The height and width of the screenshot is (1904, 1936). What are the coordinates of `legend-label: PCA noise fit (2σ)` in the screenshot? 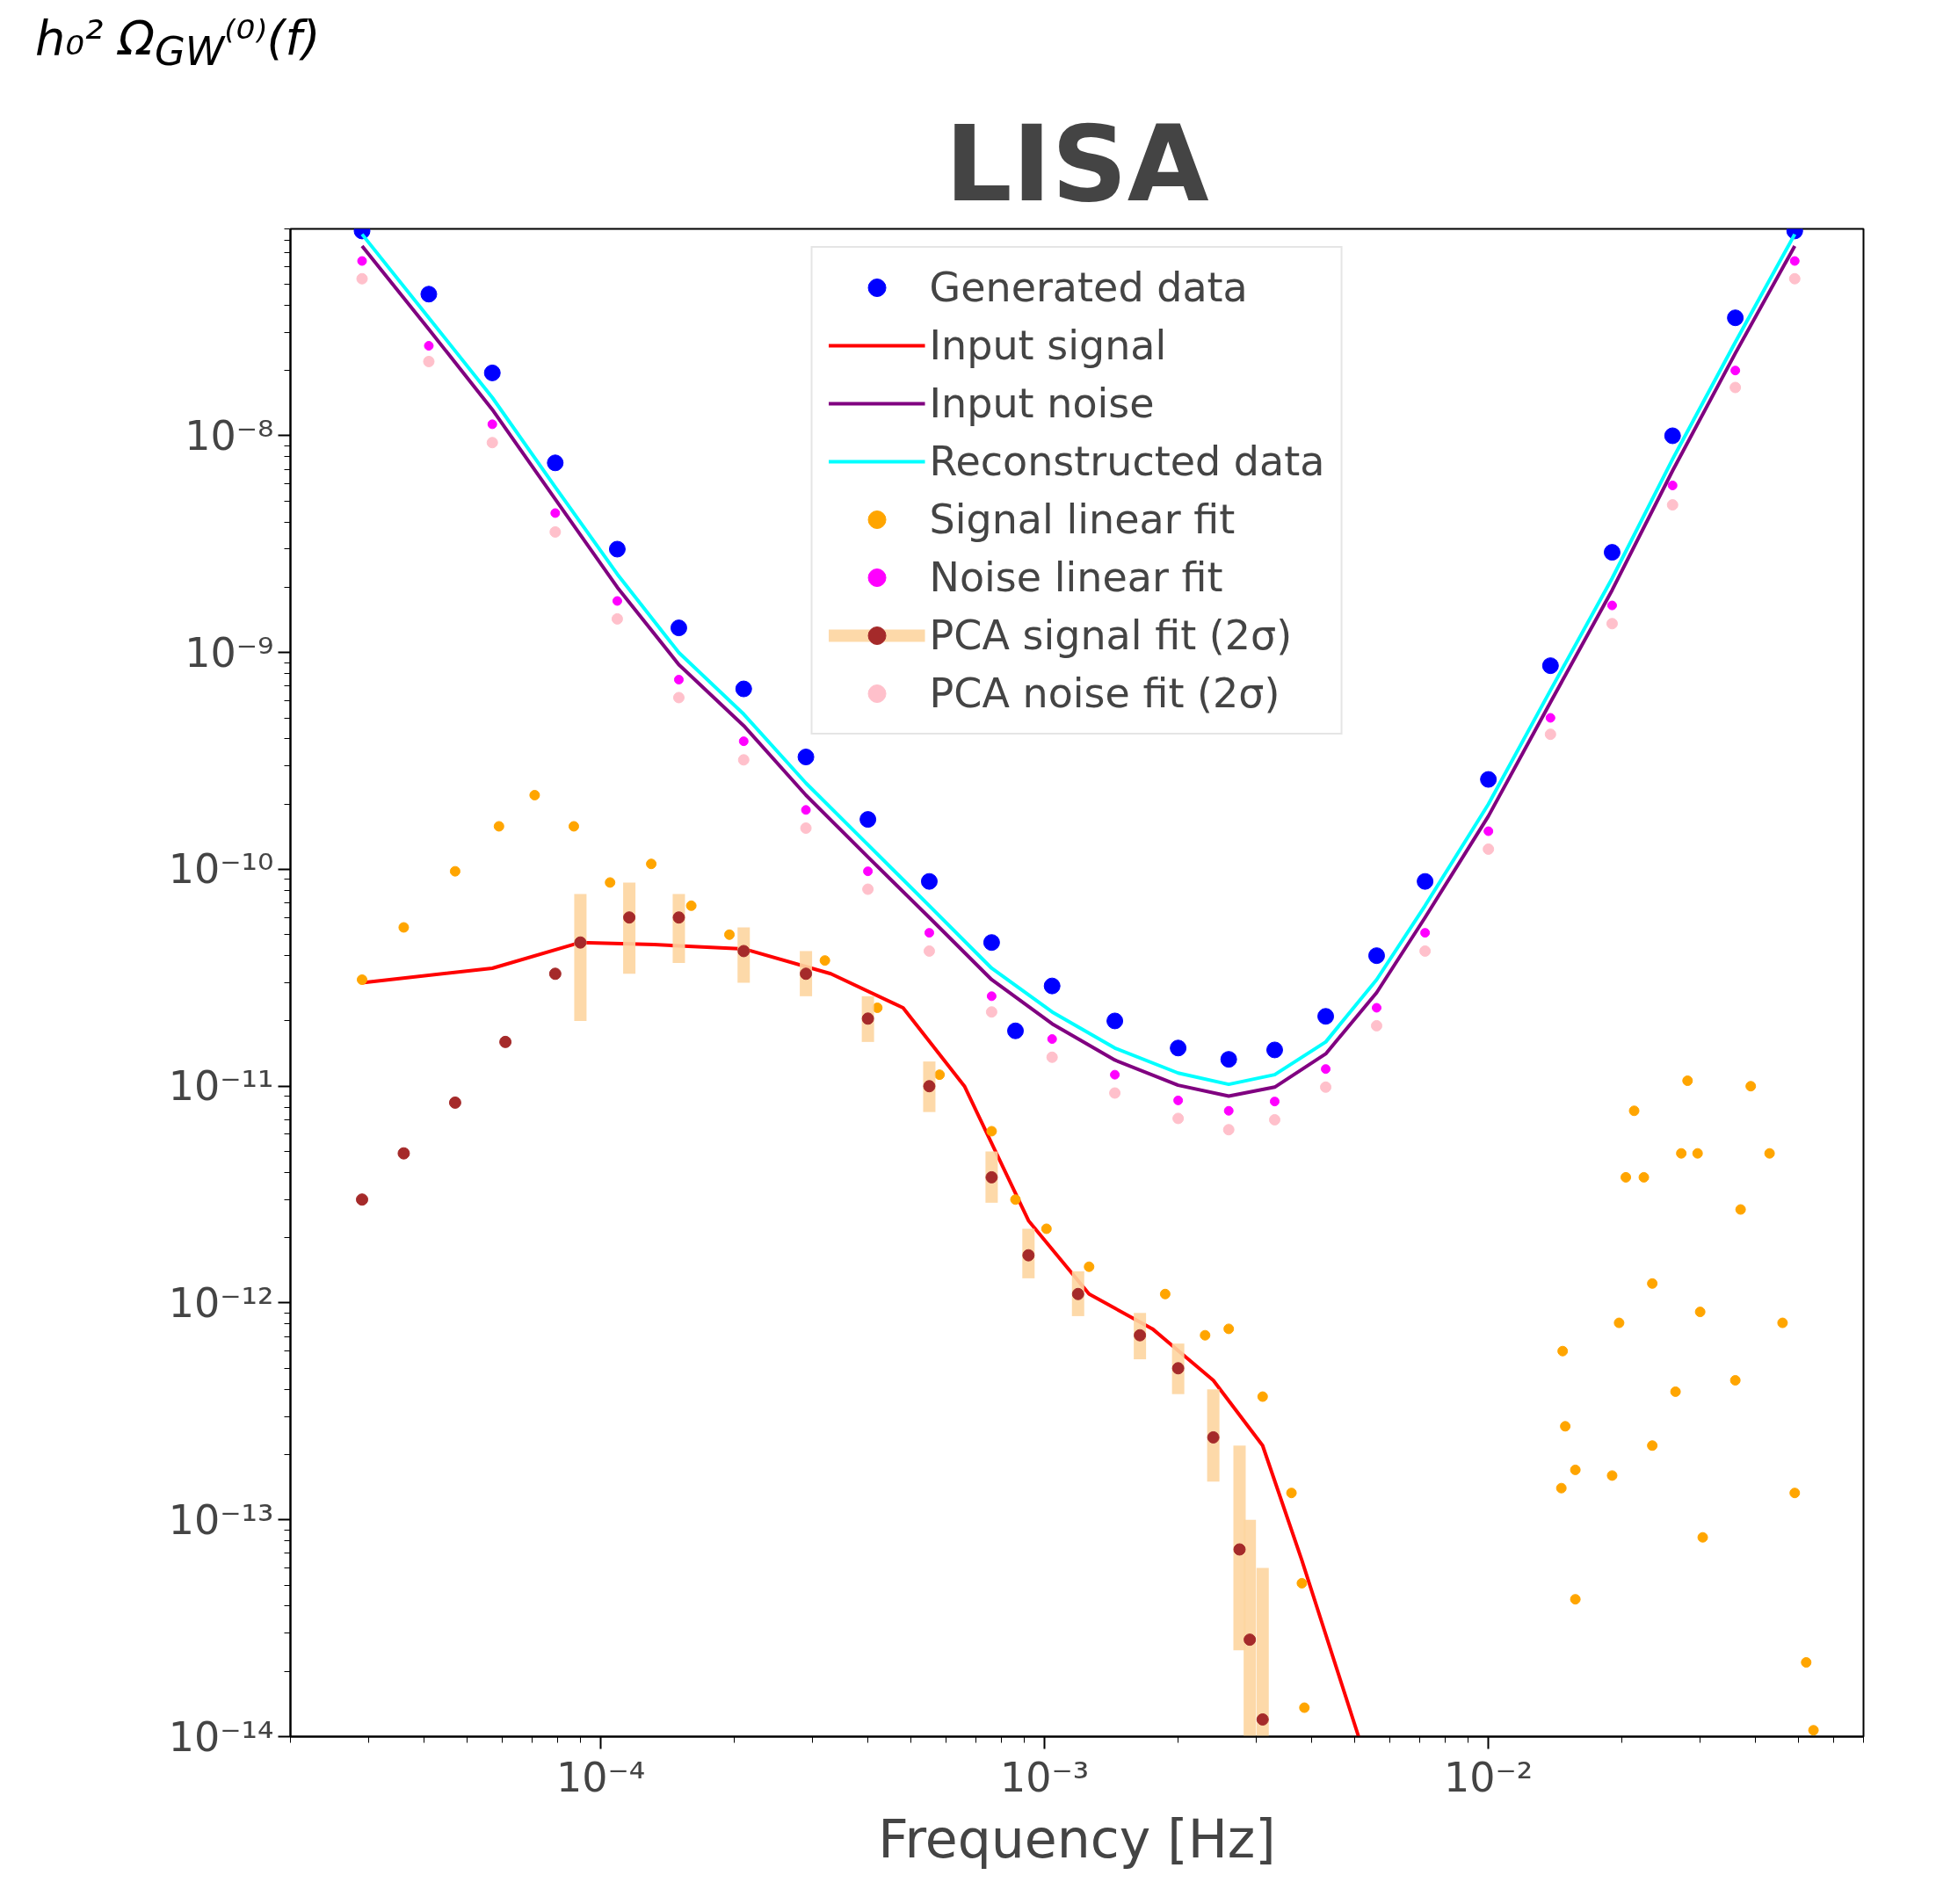 It's located at (1104, 693).